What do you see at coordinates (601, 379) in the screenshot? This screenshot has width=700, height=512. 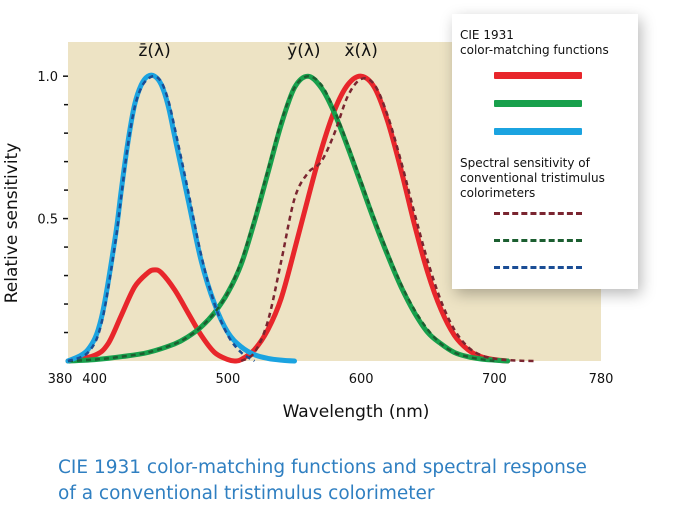 I see `x-tick-label: 780` at bounding box center [601, 379].